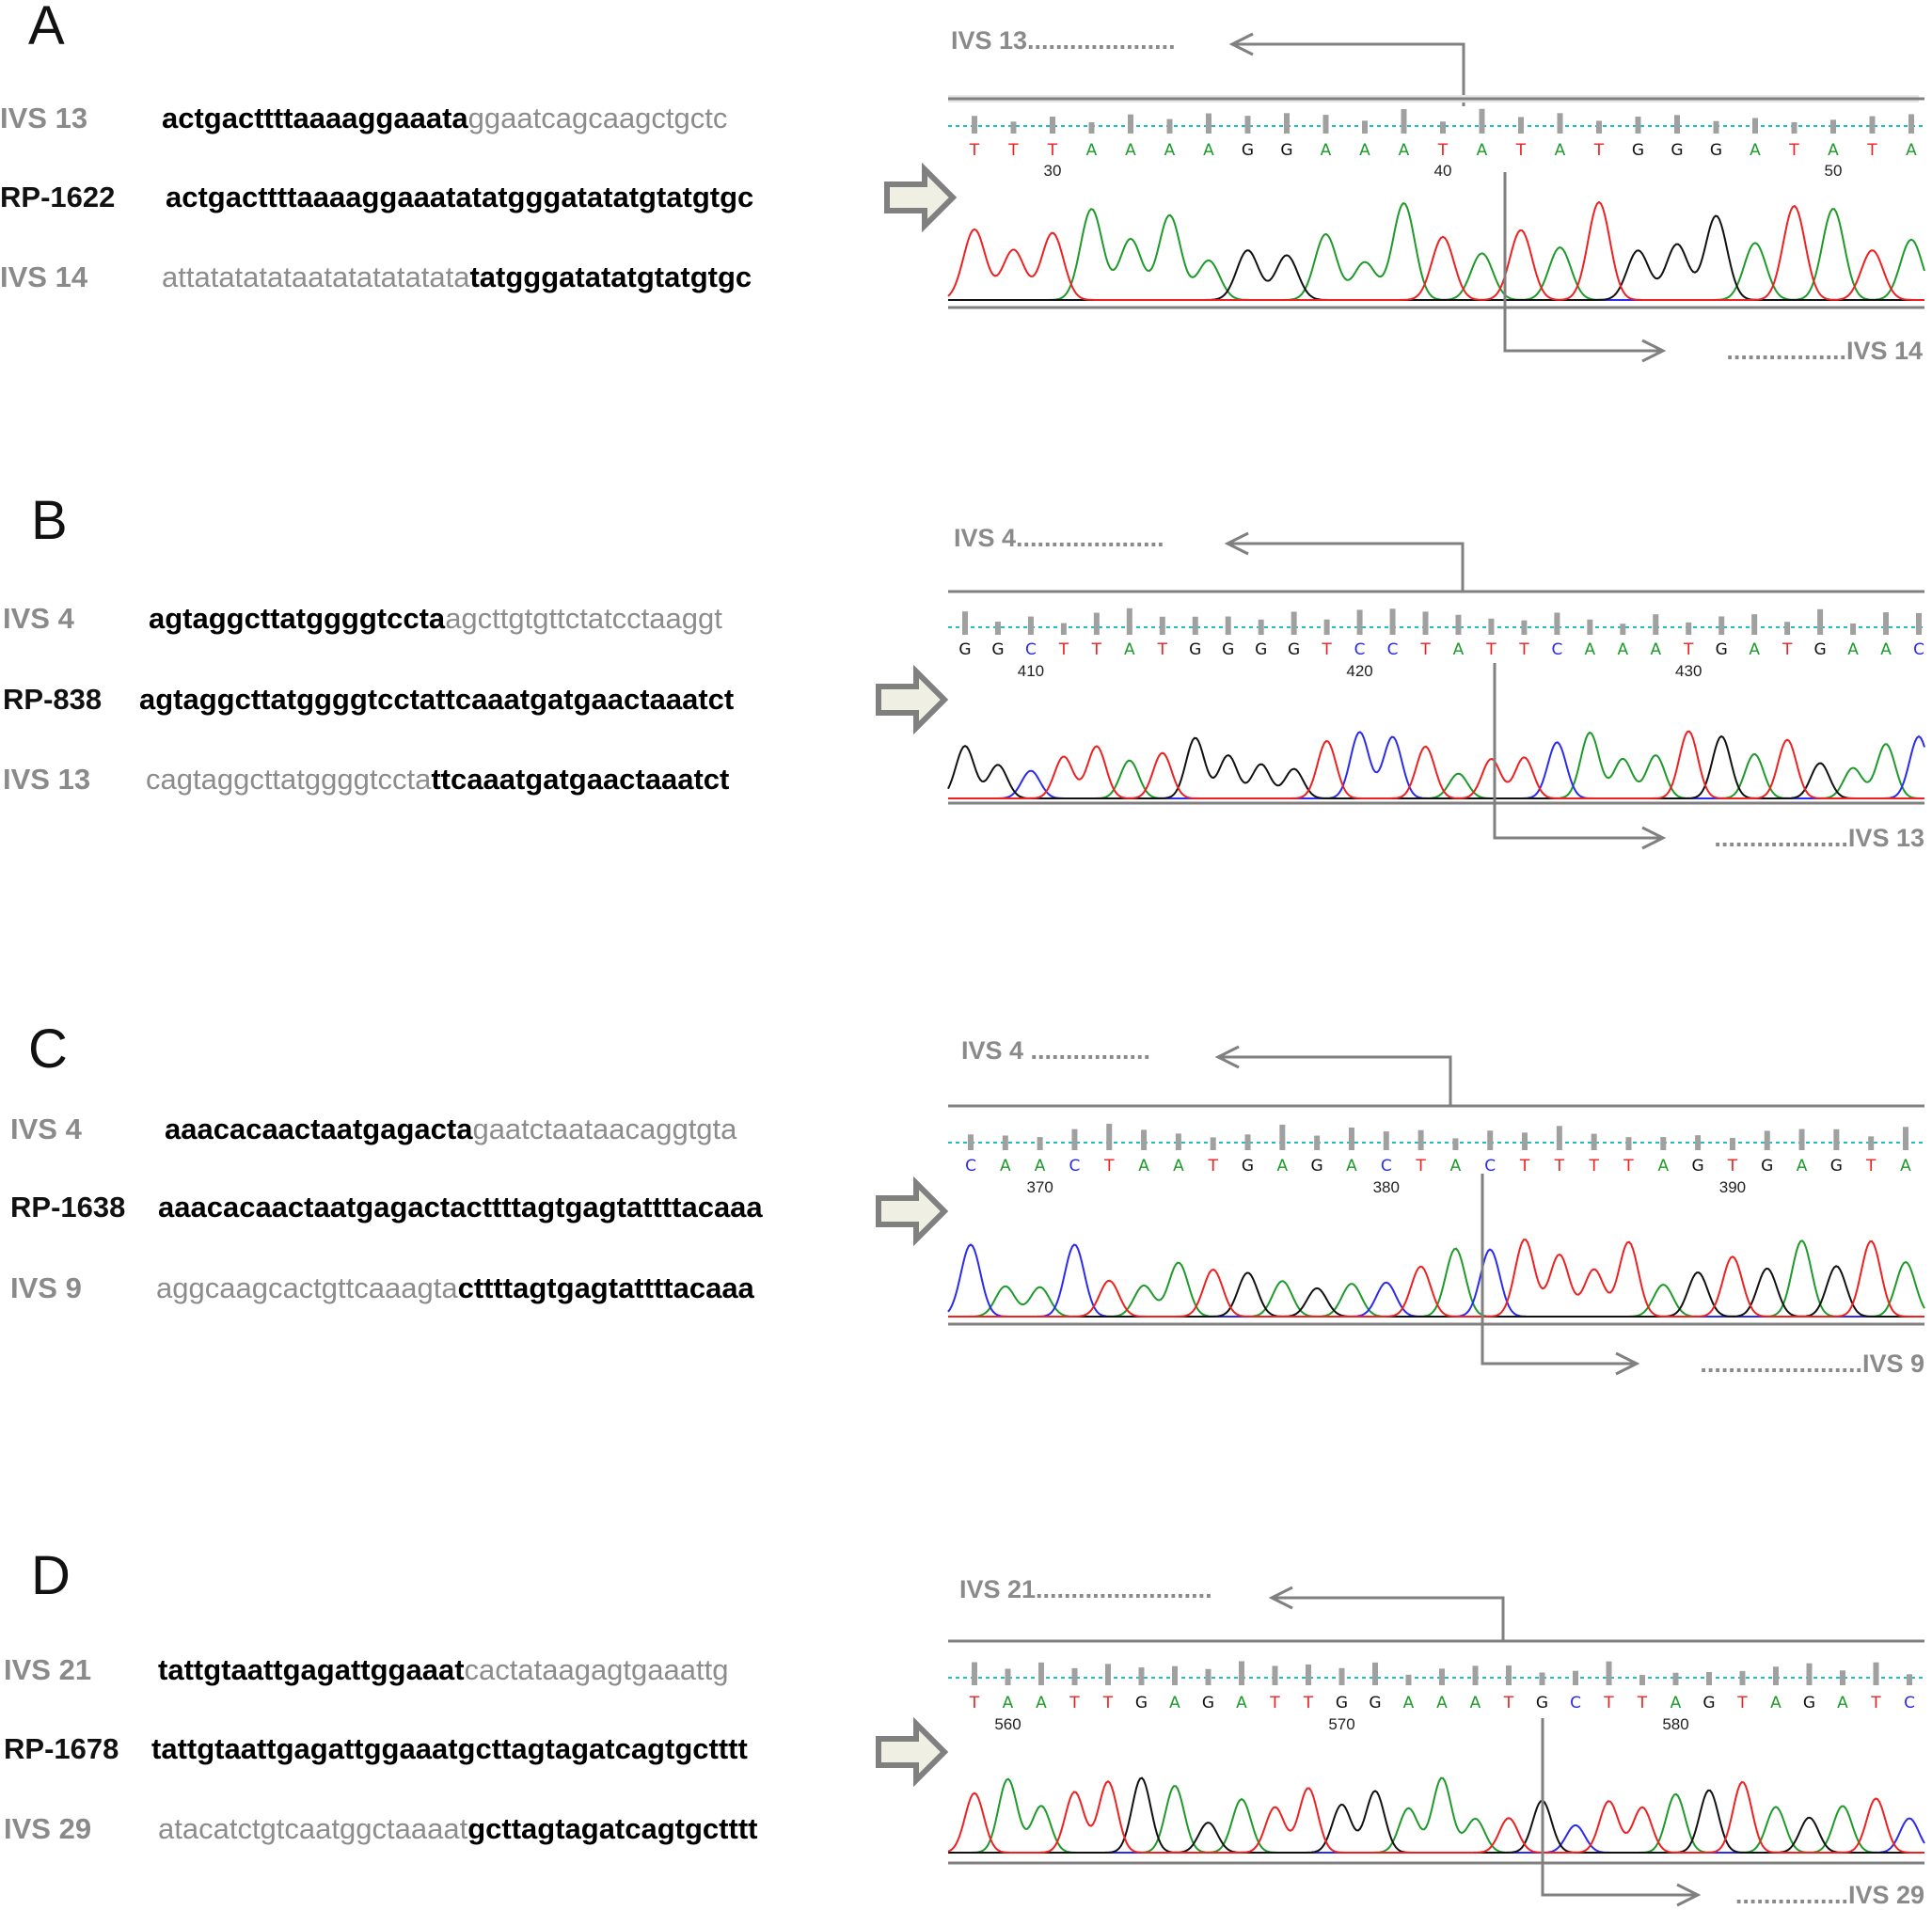 This screenshot has width=1932, height=1910. What do you see at coordinates (1436, 1835) in the screenshot?
I see `trace-C` at bounding box center [1436, 1835].